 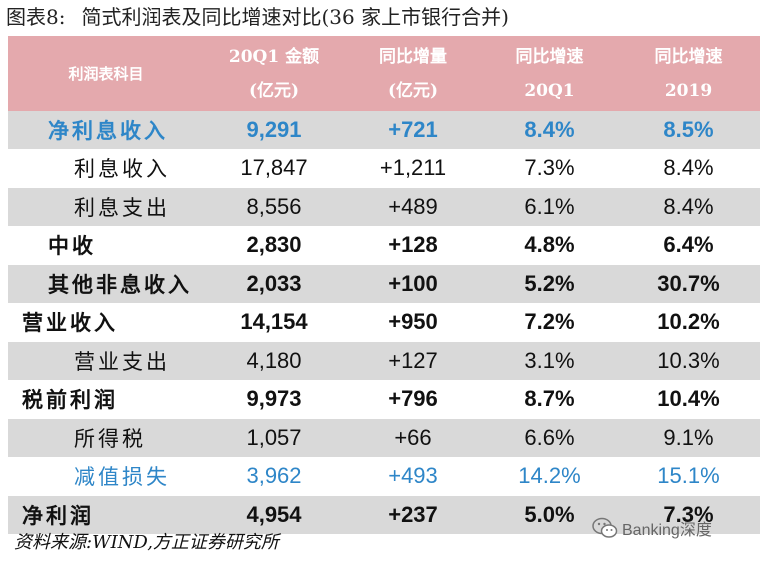 What do you see at coordinates (413, 322) in the screenshot?
I see `row-delta: +950` at bounding box center [413, 322].